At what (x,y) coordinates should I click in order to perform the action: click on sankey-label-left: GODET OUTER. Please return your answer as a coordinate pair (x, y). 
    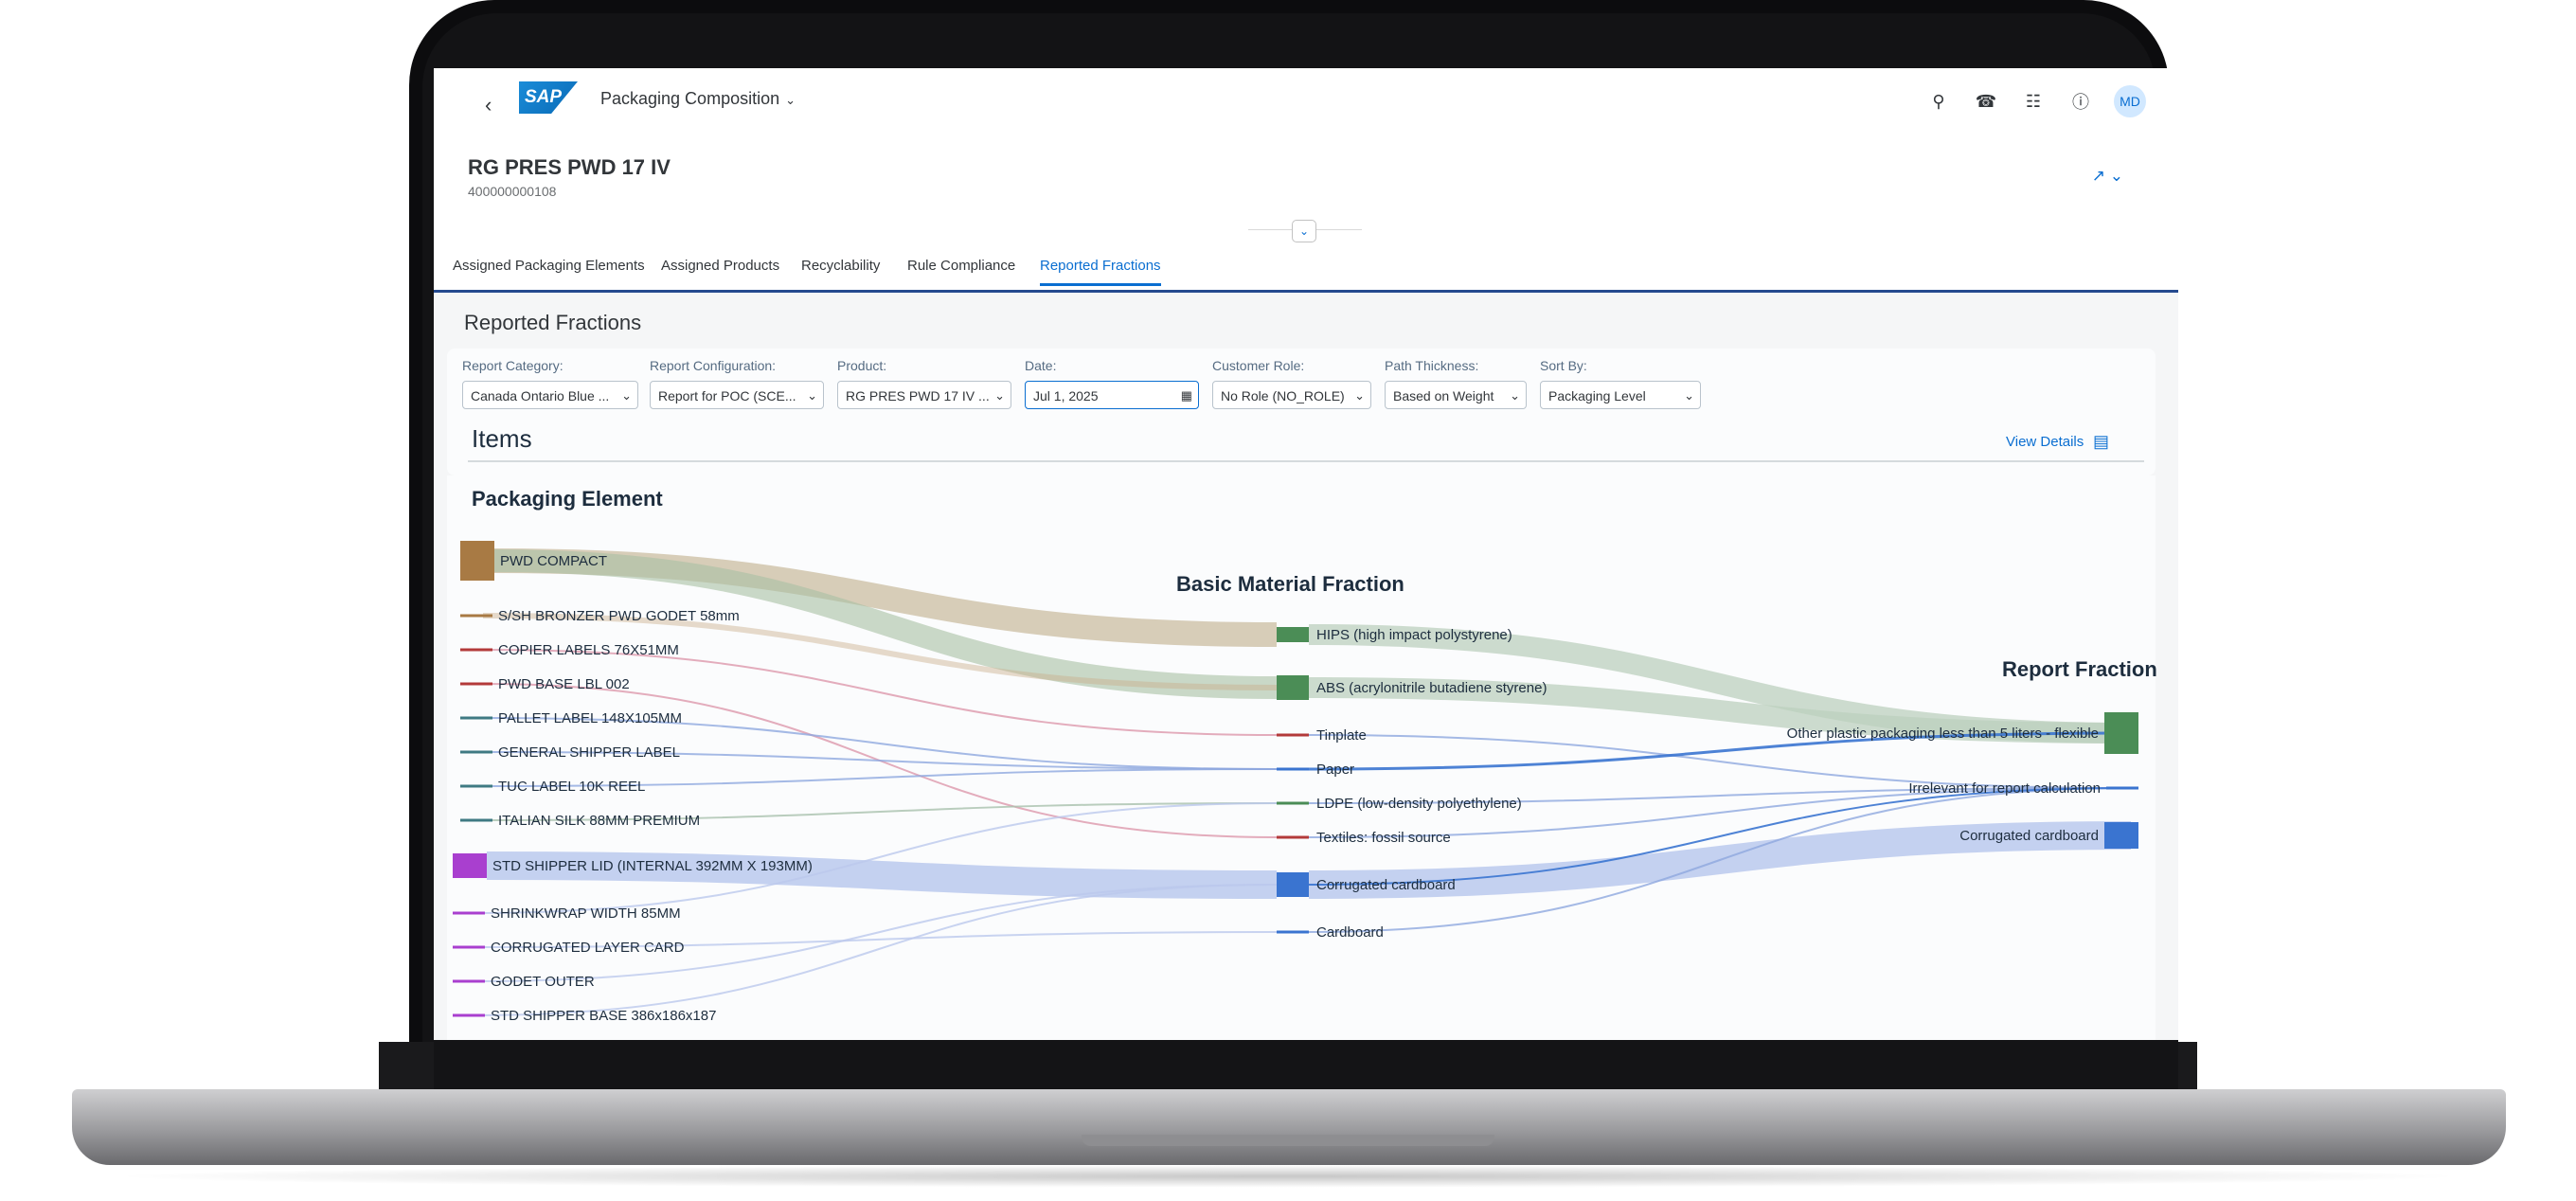
    Looking at the image, I should click on (543, 982).